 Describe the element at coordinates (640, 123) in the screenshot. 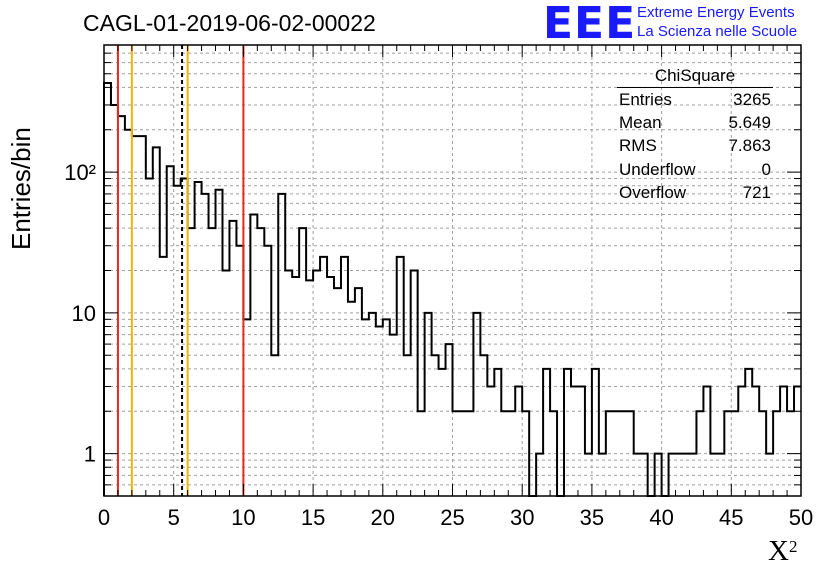

I see `stats-label: Mean` at that location.